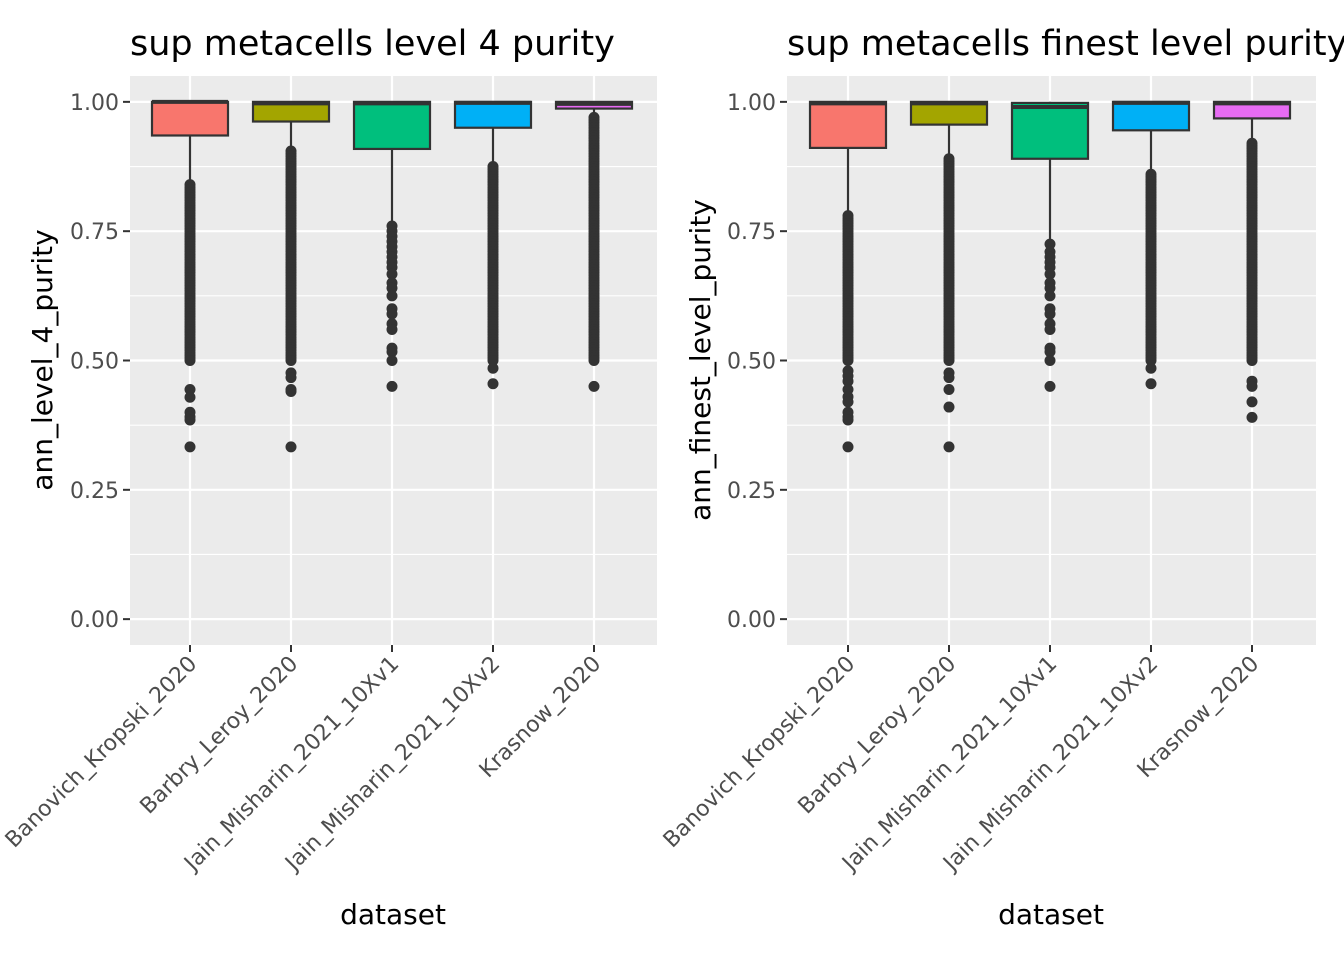  I want to click on y-axis-title: ann_level_4_purity, so click(42, 359).